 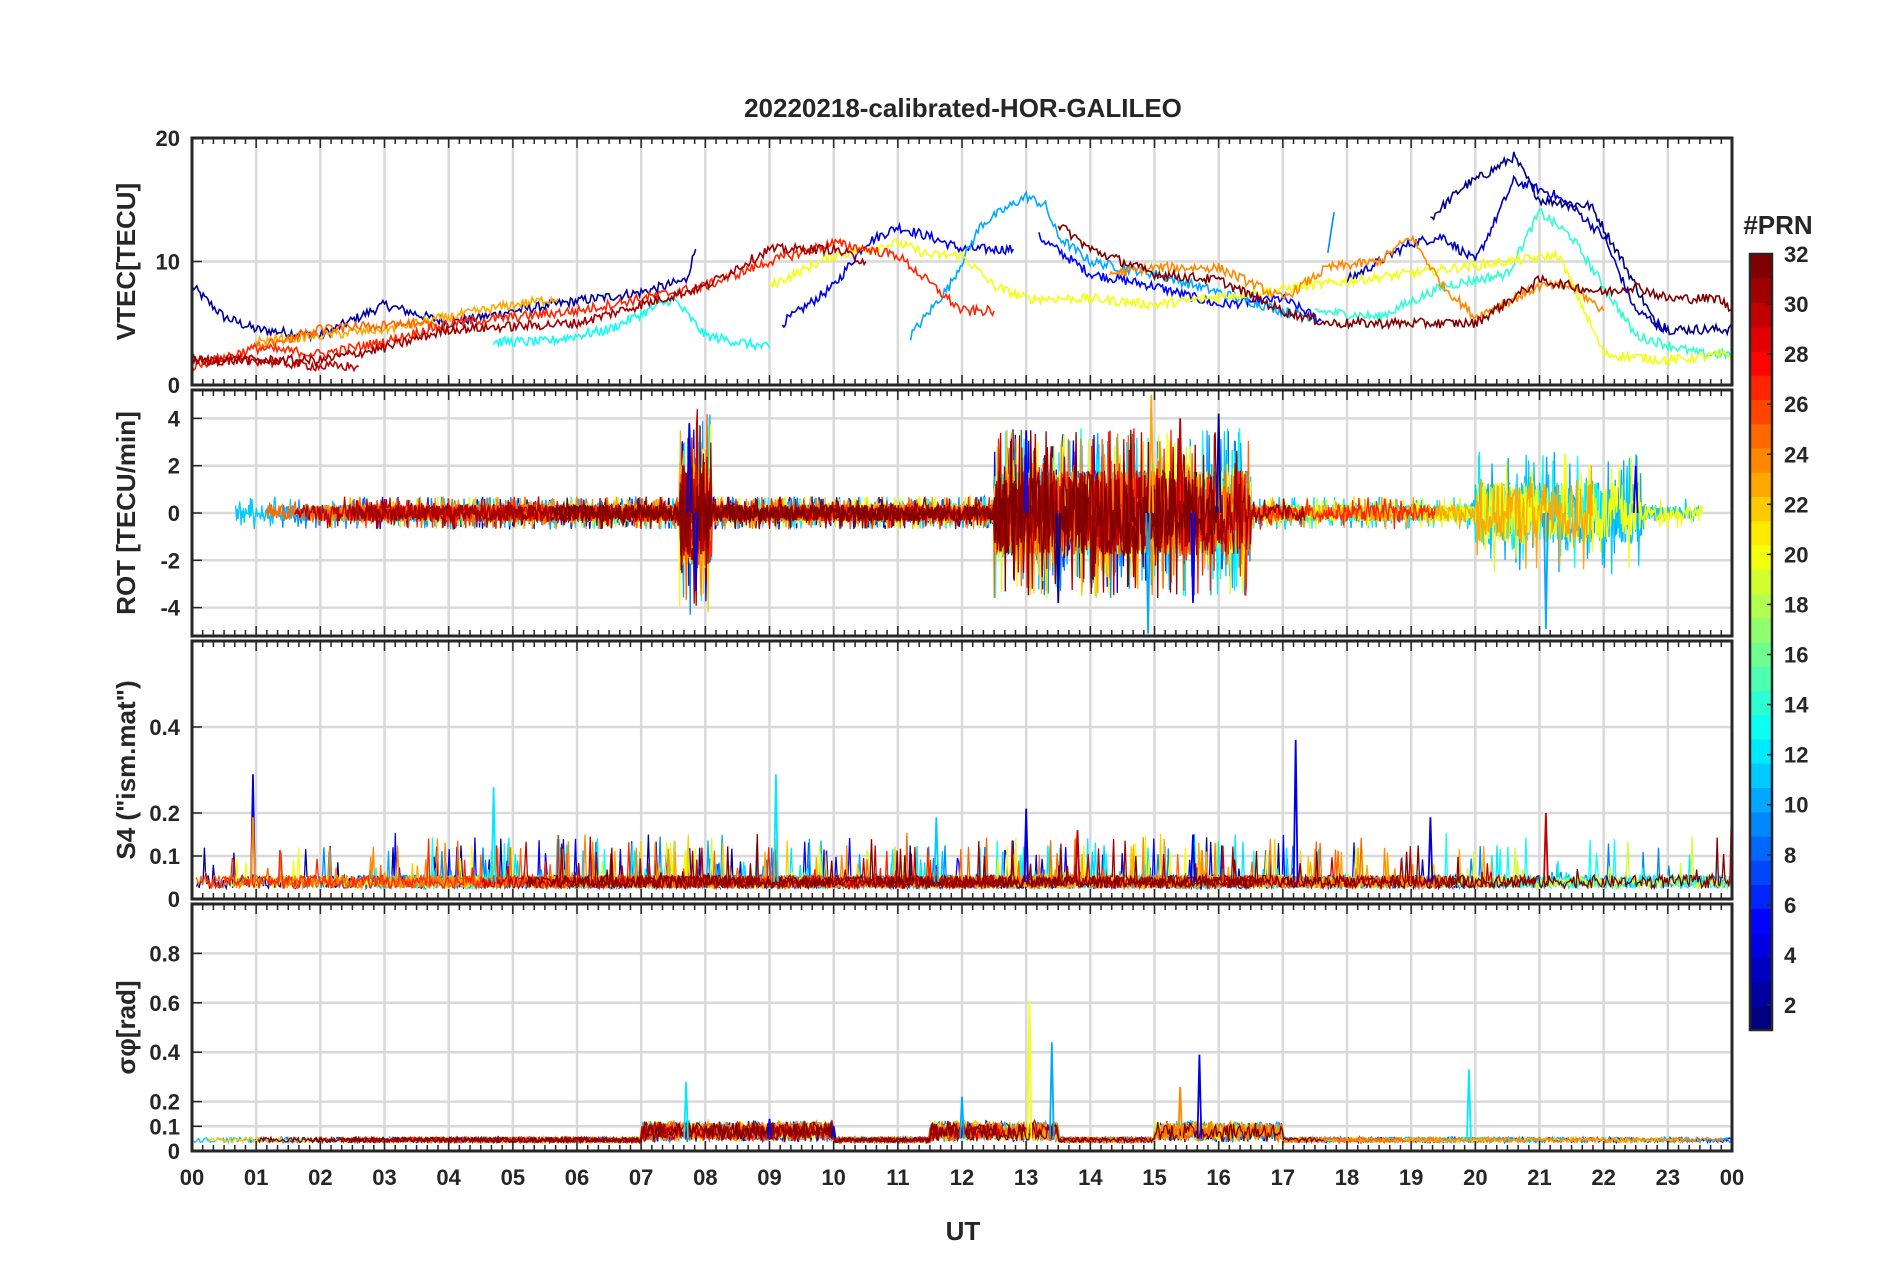 I want to click on vtec-series-prn31, so click(x=529, y=304).